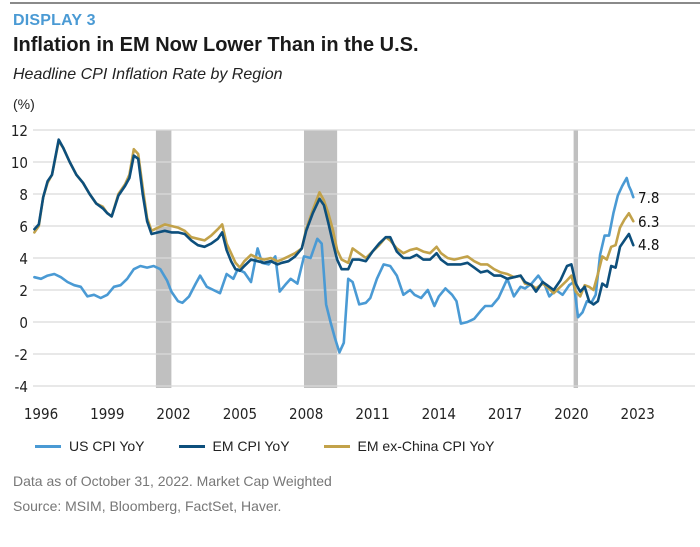 The image size is (700, 547). Describe the element at coordinates (41, 414) in the screenshot. I see `x-tick-label: 1996` at that location.